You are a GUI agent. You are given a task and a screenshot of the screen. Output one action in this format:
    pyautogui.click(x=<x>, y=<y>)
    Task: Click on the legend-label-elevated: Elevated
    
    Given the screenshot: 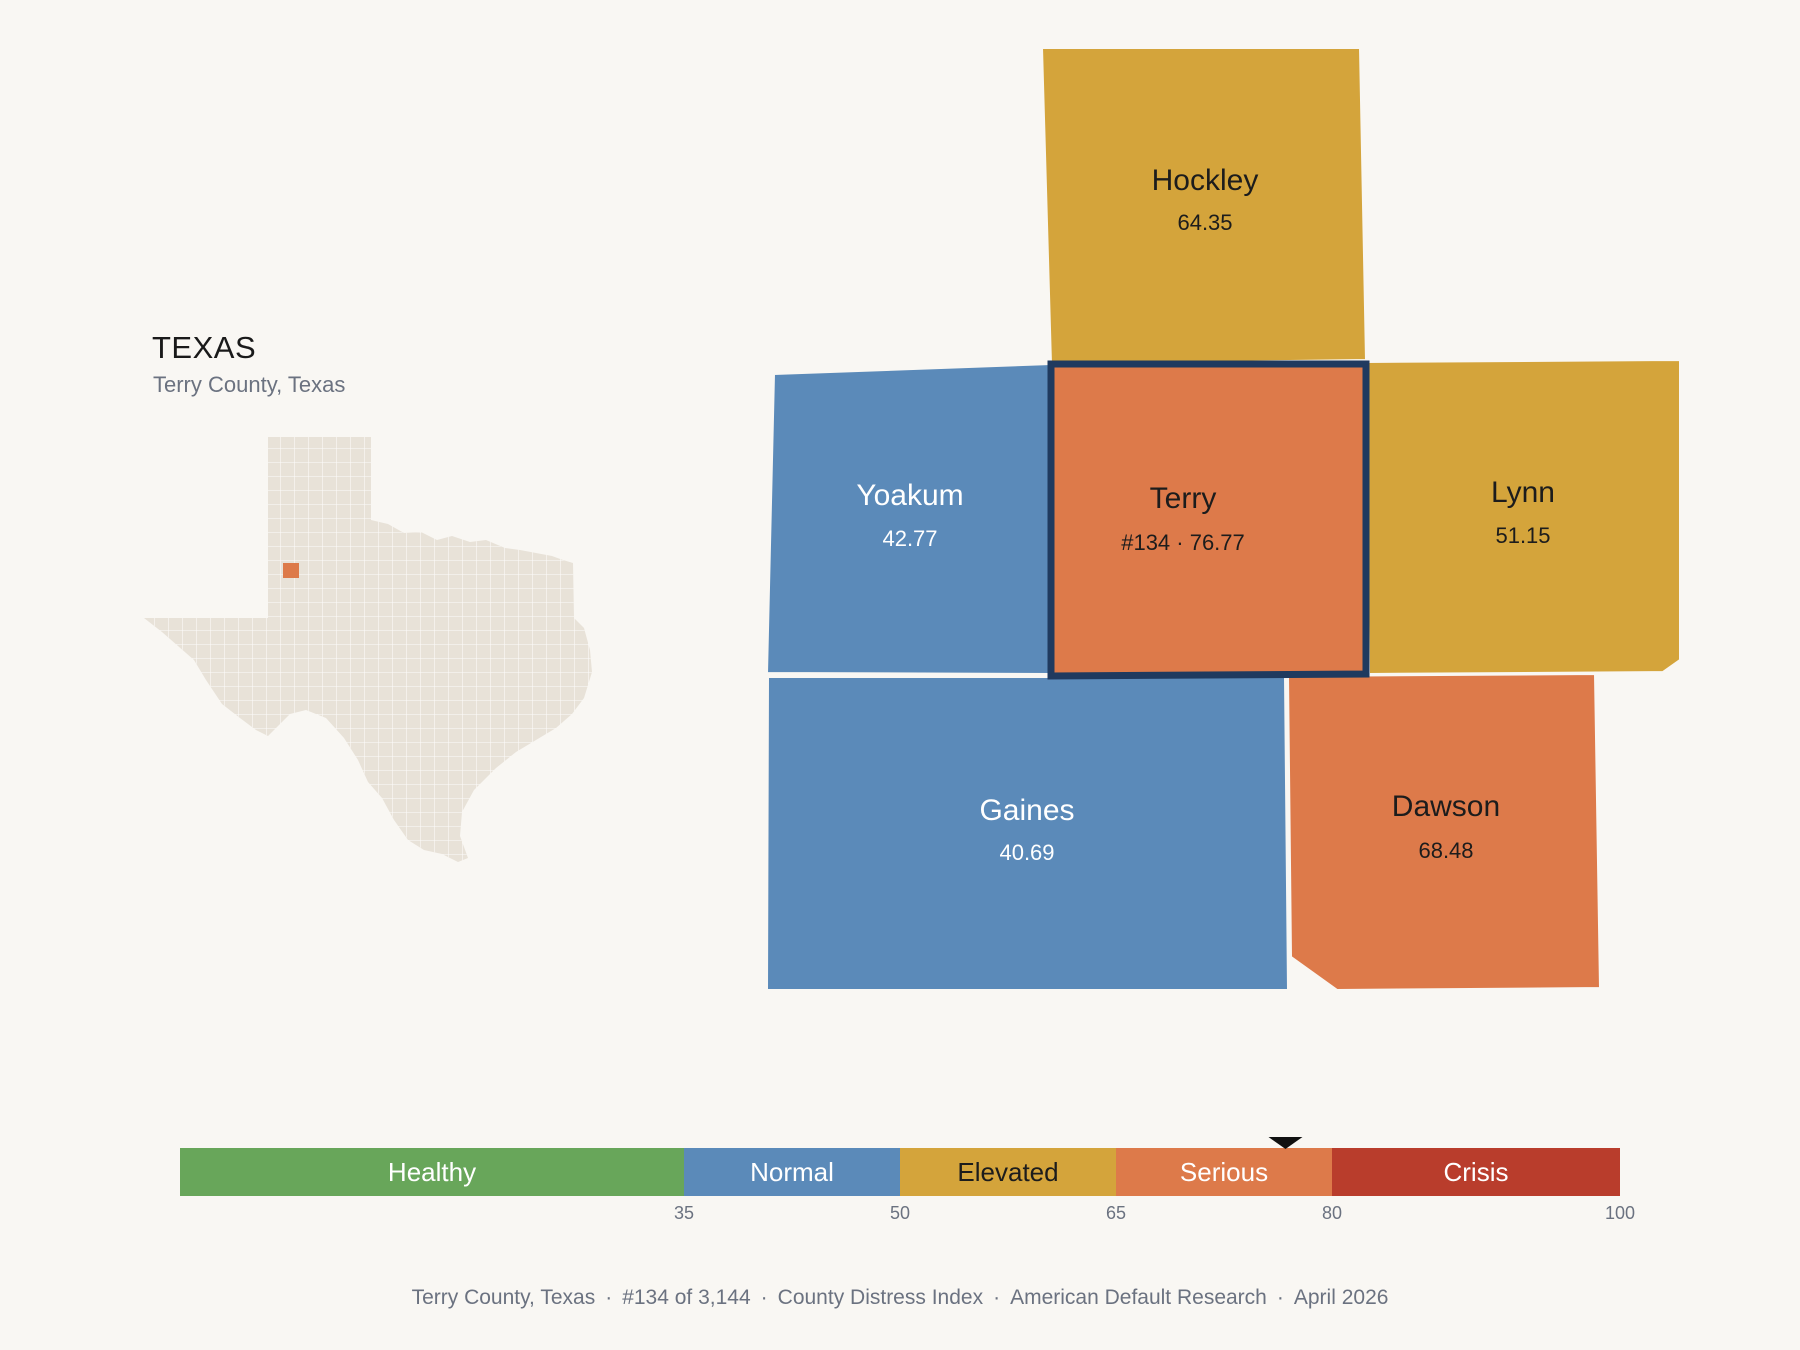 What is the action you would take?
    pyautogui.click(x=1007, y=1172)
    